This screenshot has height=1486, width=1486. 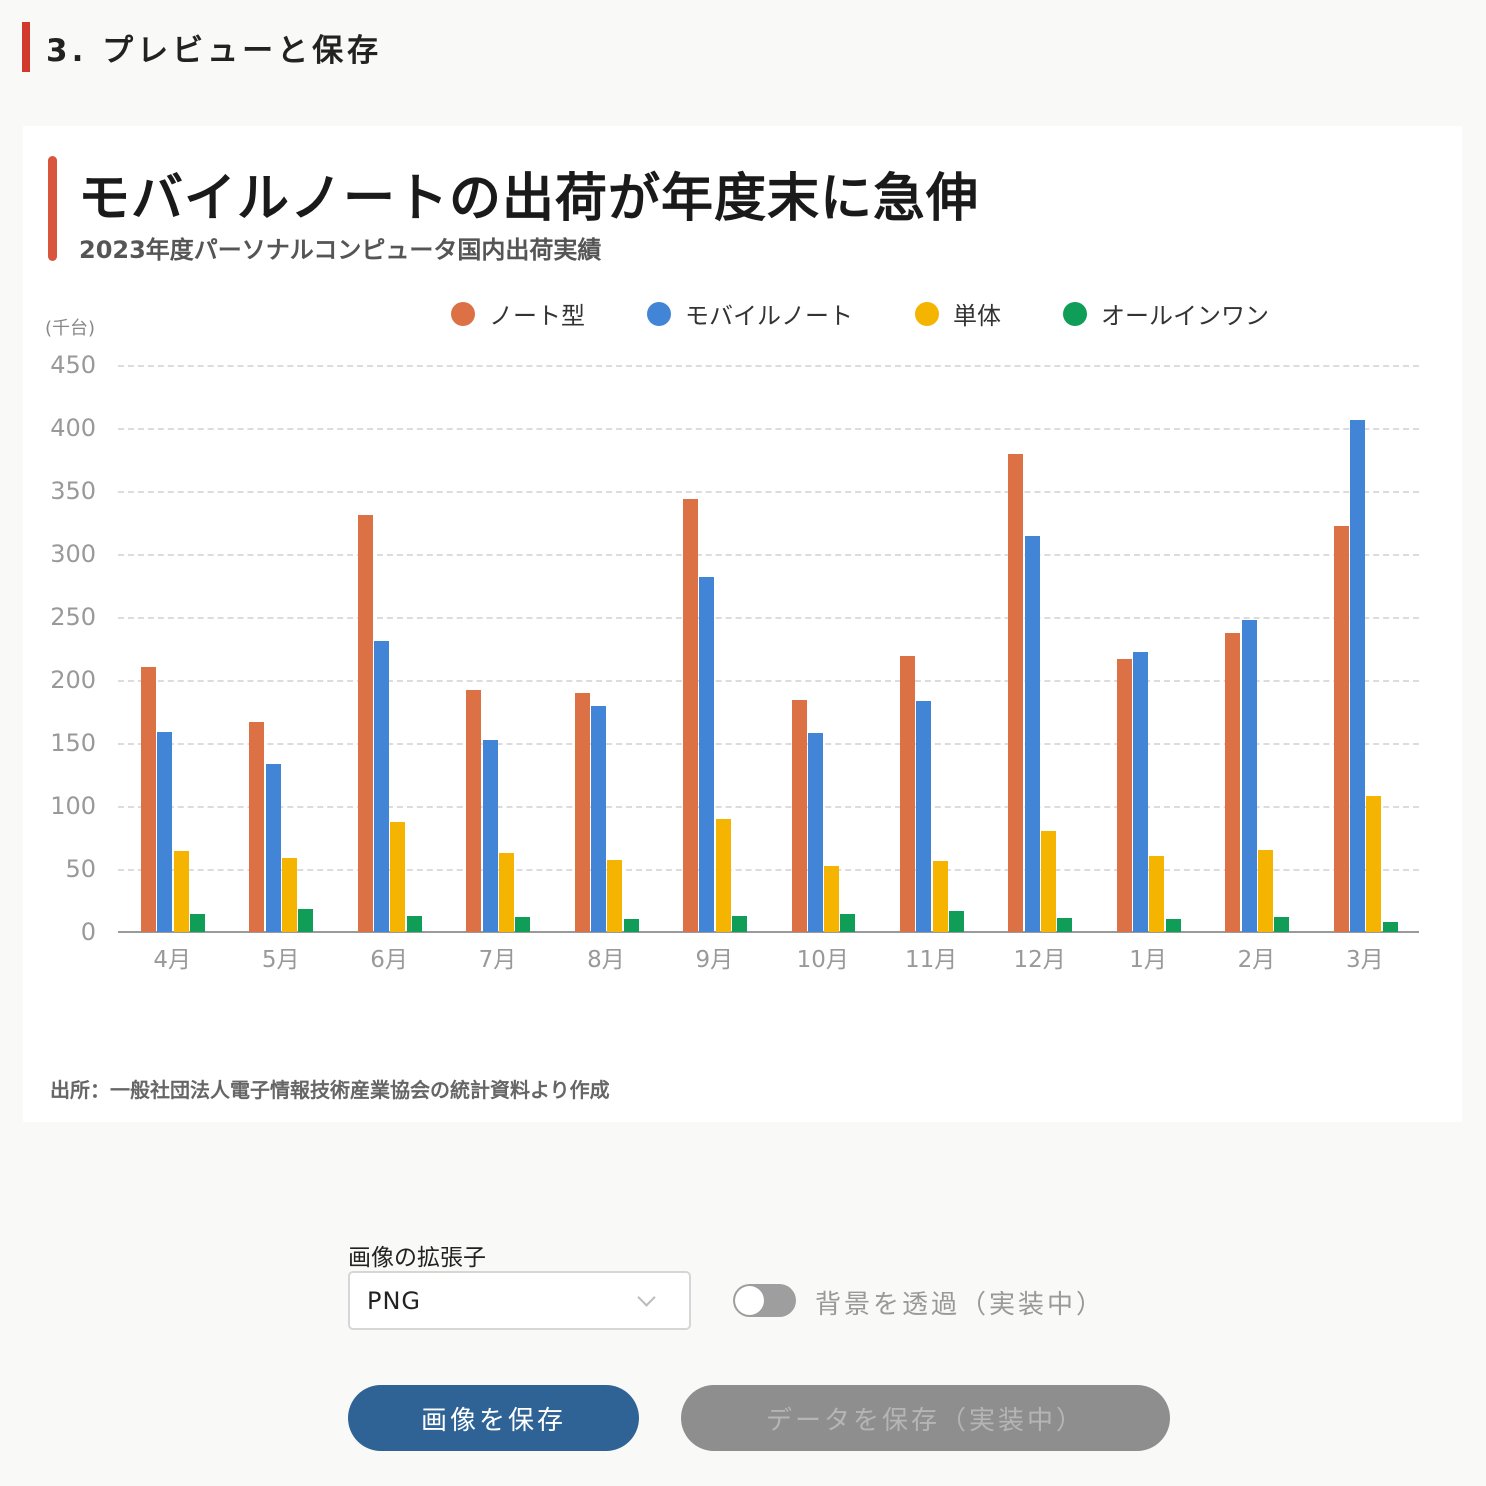 I want to click on legend-item: モバイルノート, so click(x=750, y=313).